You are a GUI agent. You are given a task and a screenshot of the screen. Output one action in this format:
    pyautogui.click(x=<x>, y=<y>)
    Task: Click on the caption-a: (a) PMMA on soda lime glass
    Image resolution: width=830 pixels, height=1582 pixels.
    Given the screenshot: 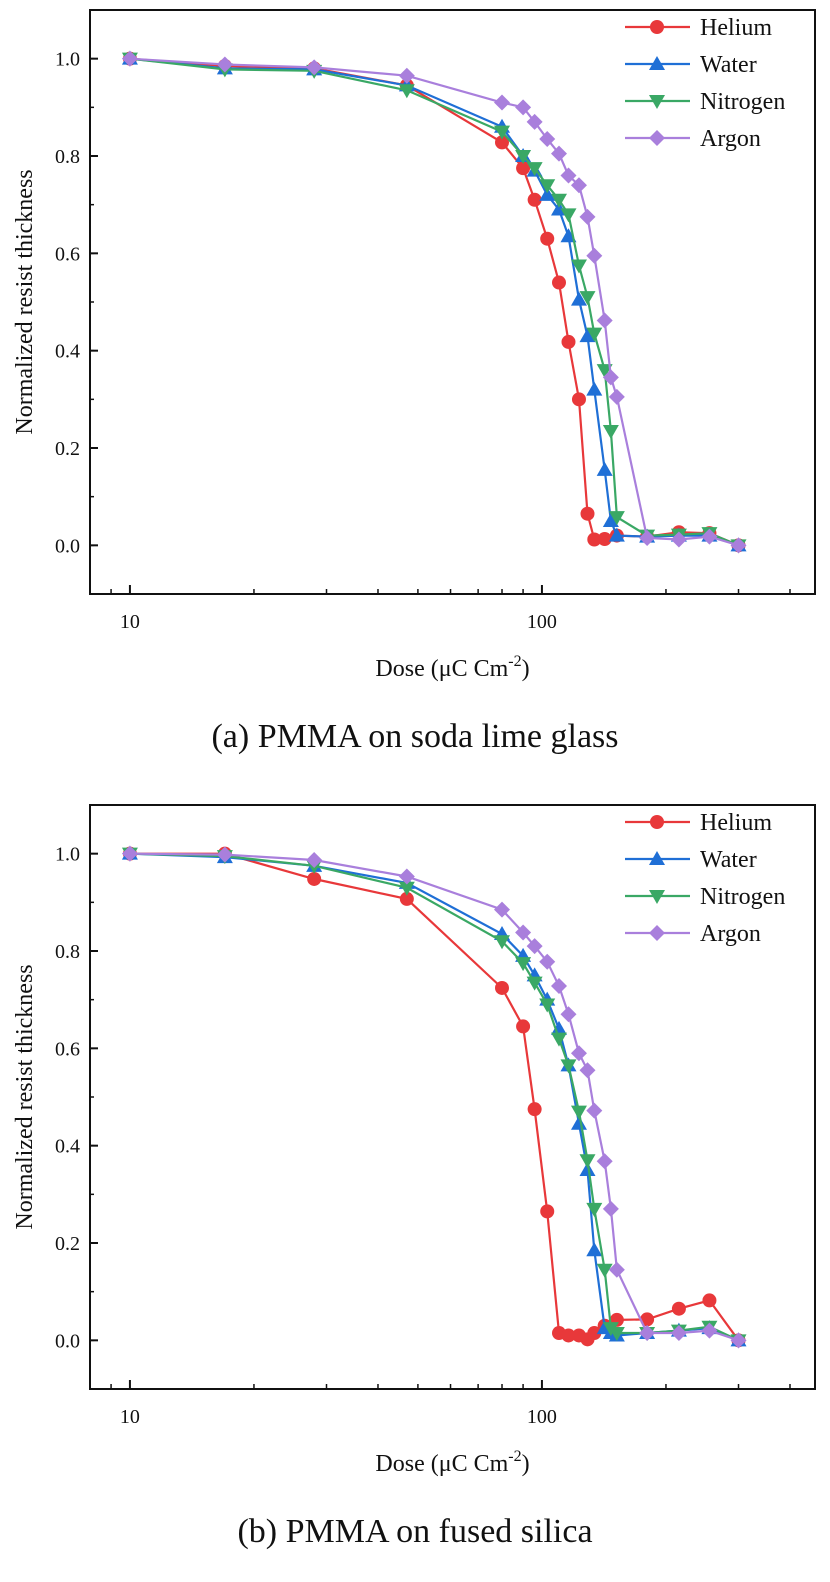 What is the action you would take?
    pyautogui.click(x=415, y=736)
    